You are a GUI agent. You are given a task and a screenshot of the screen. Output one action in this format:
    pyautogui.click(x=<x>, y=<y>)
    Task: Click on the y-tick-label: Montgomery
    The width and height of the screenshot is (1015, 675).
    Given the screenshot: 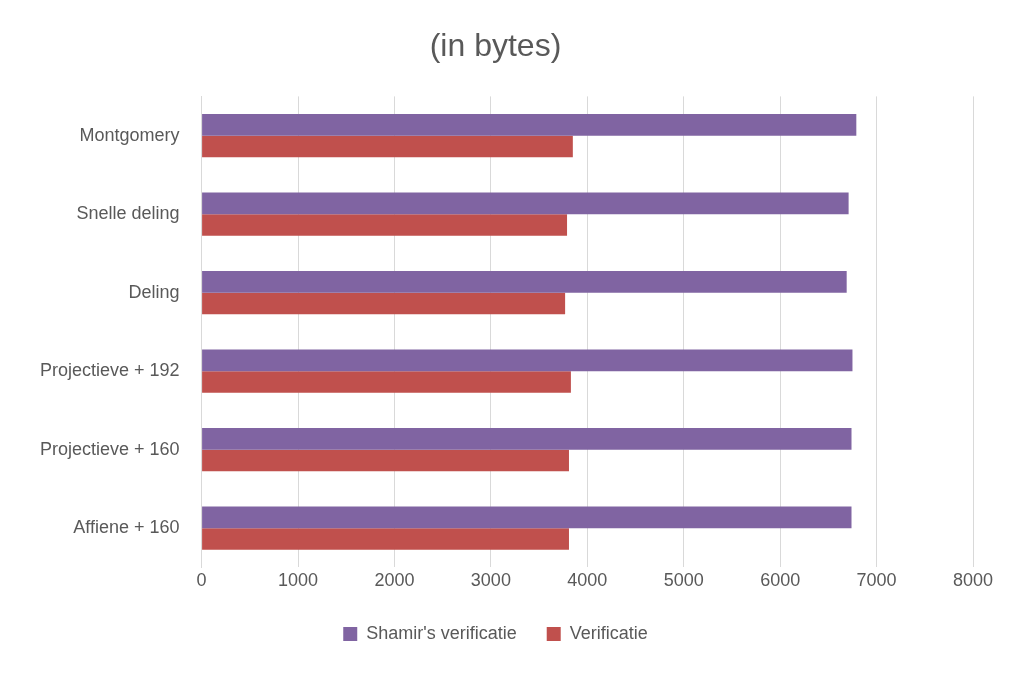 What is the action you would take?
    pyautogui.click(x=129, y=134)
    